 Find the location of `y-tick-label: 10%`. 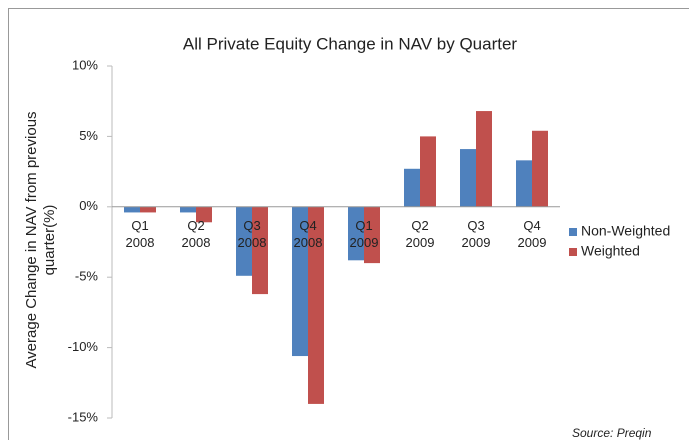

y-tick-label: 10% is located at coordinates (85, 64).